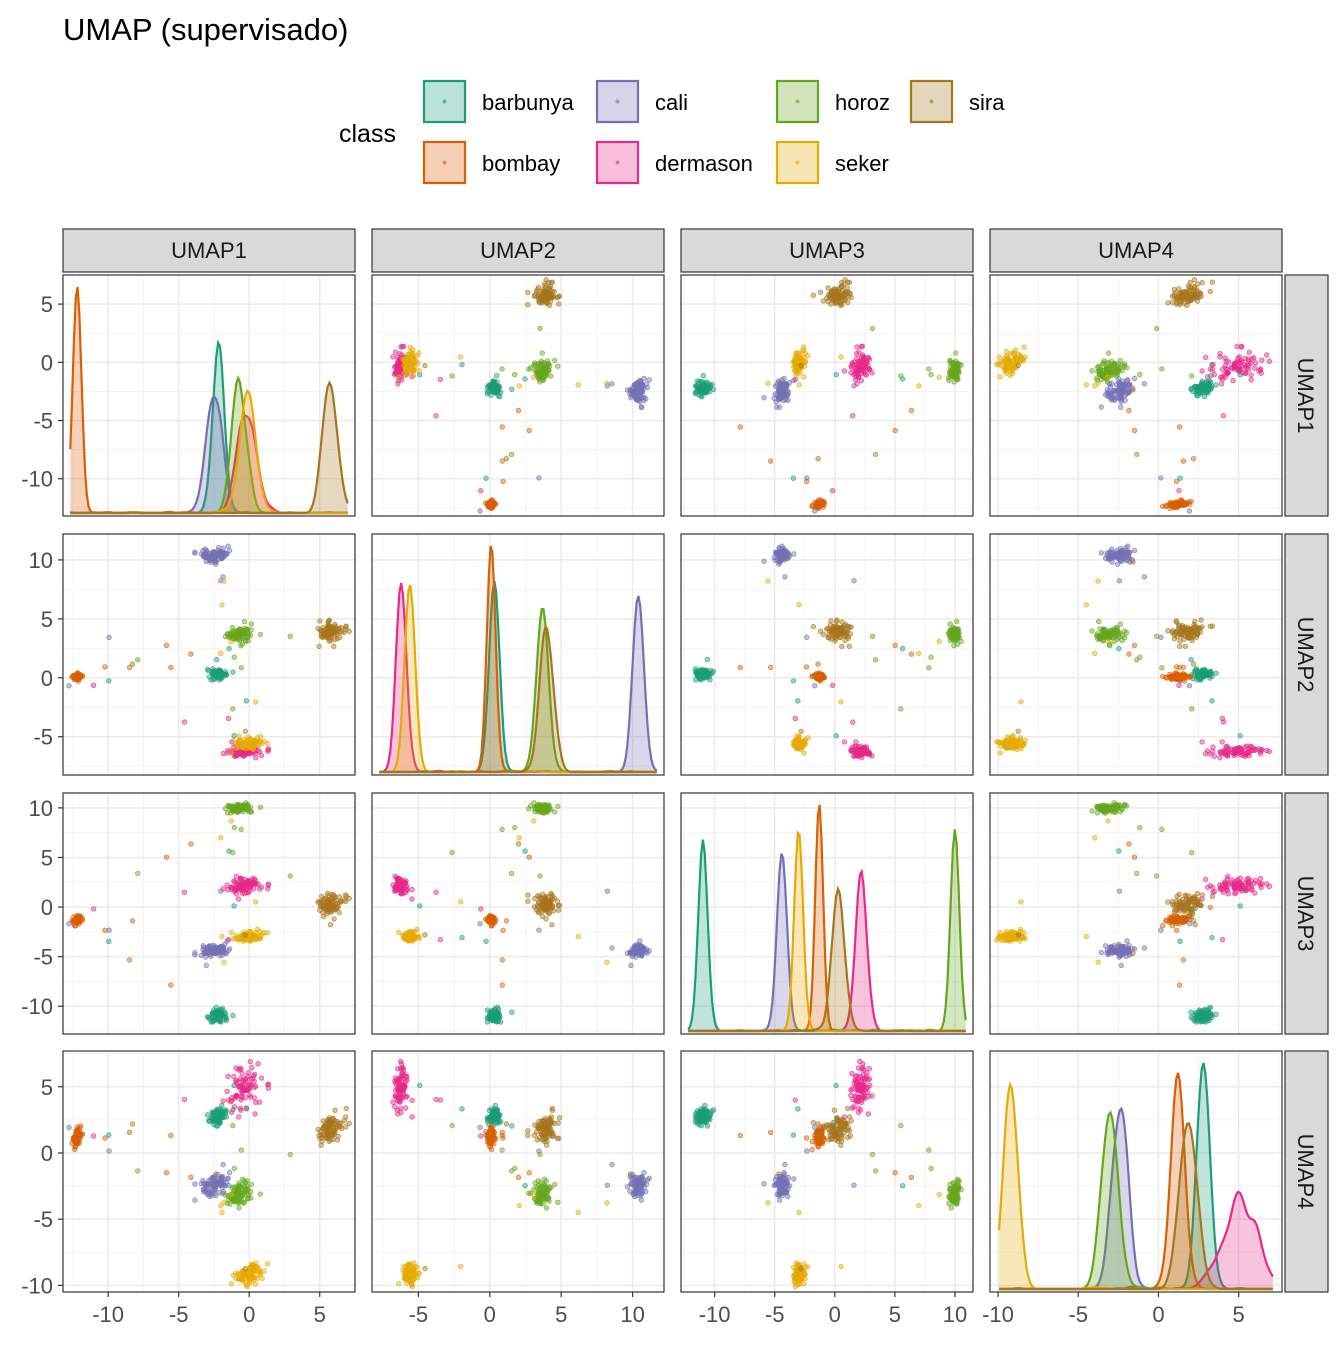 This screenshot has height=1349, width=1344. I want to click on y-tick-label: 0, so click(47, 678).